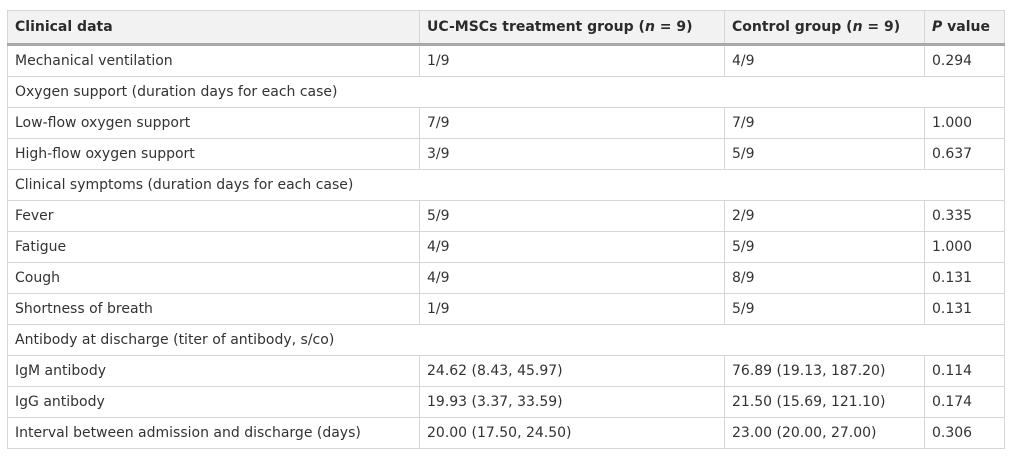 This screenshot has height=463, width=1023. I want to click on control-value: 7/9, so click(824, 123).